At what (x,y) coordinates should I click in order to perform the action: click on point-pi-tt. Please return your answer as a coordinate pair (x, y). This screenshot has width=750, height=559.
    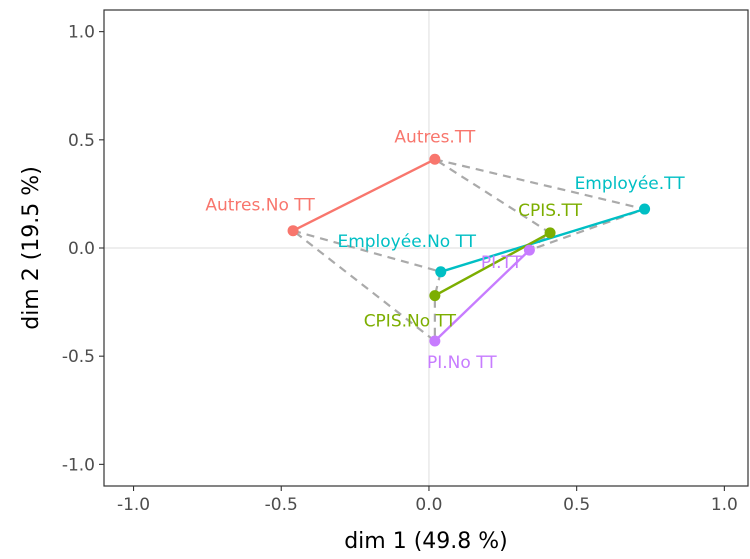
    Looking at the image, I should click on (529, 250).